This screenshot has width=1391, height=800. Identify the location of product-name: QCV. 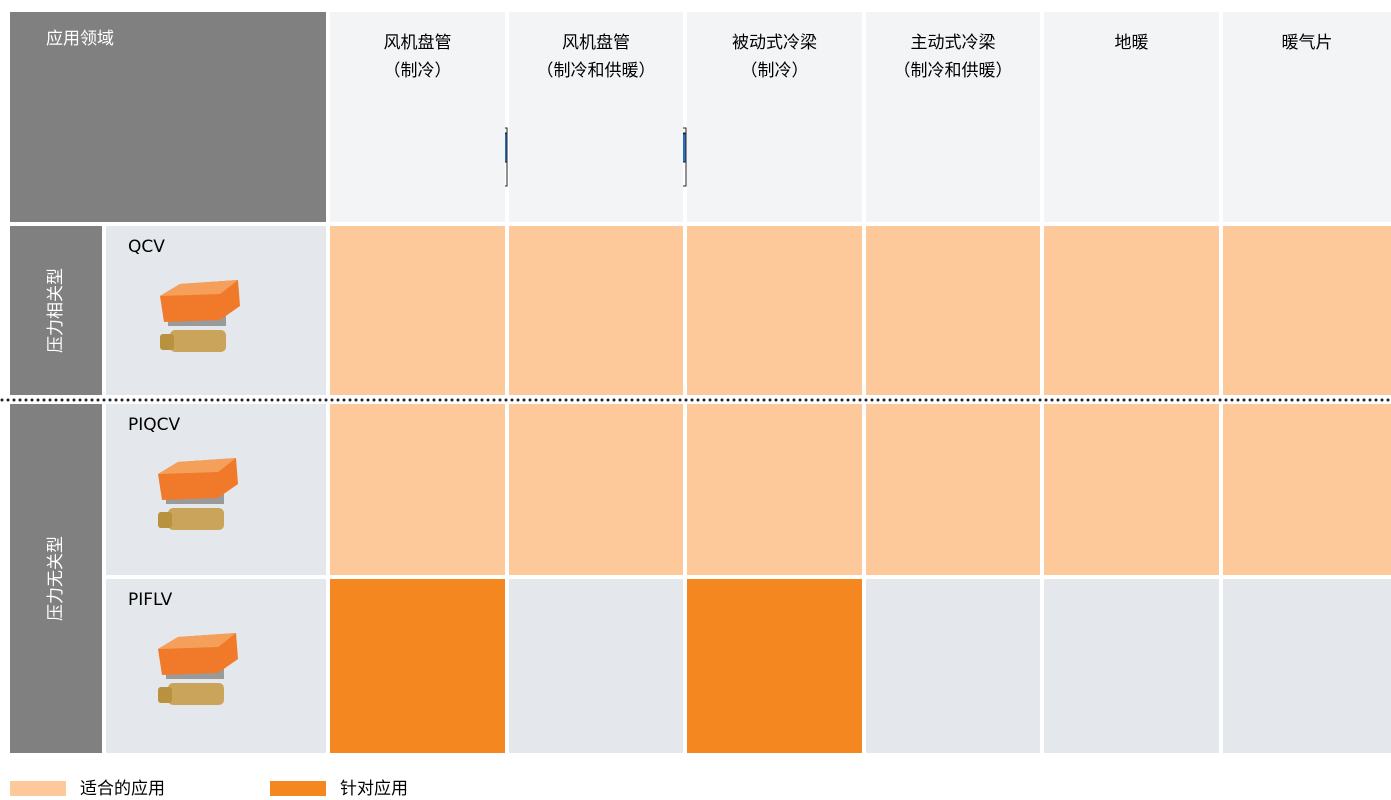
(146, 247).